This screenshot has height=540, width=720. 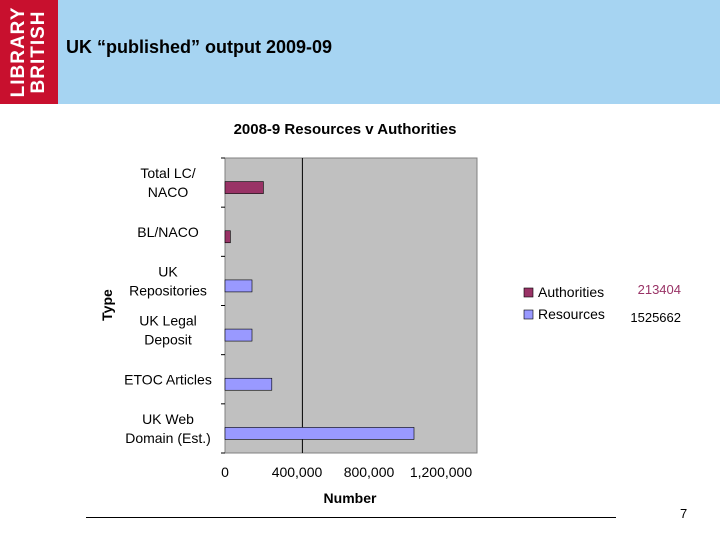 What do you see at coordinates (168, 192) in the screenshot?
I see `category-label-line: NACO` at bounding box center [168, 192].